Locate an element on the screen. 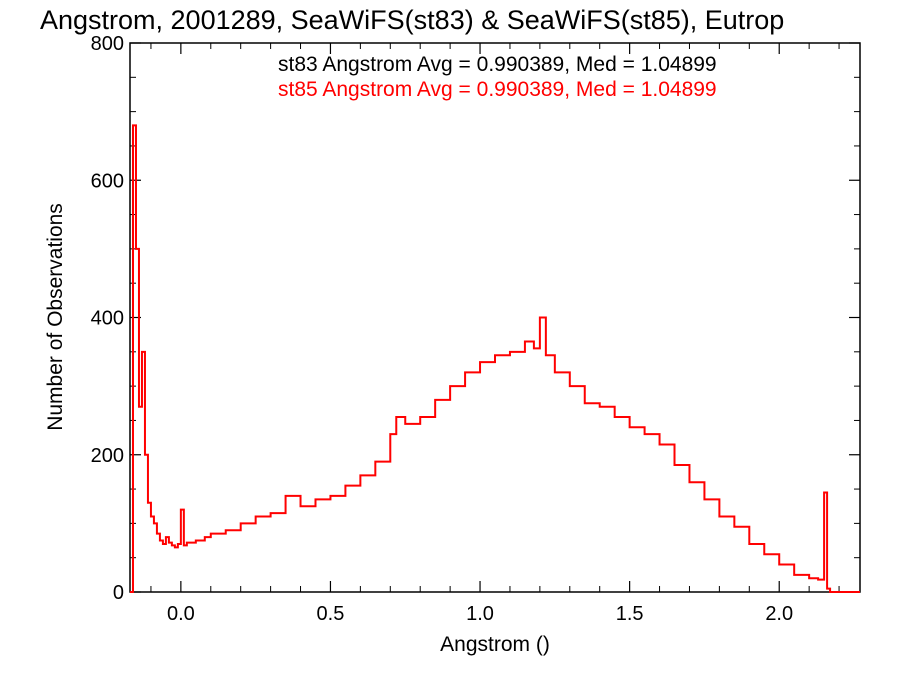 The height and width of the screenshot is (675, 900). x-tick-label: 1.0 is located at coordinates (480, 614).